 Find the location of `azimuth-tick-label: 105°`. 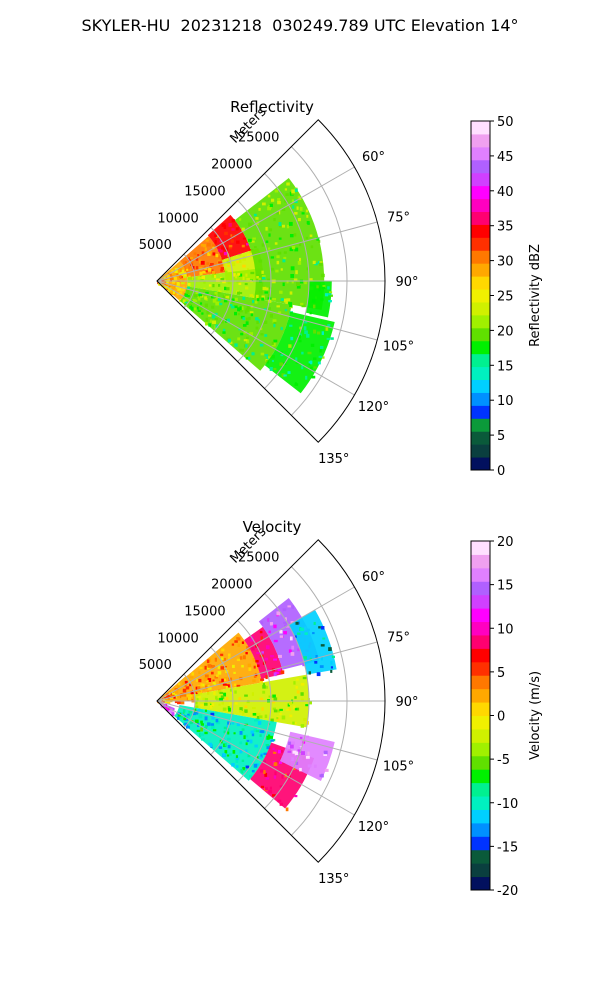

azimuth-tick-label: 105° is located at coordinates (398, 347).